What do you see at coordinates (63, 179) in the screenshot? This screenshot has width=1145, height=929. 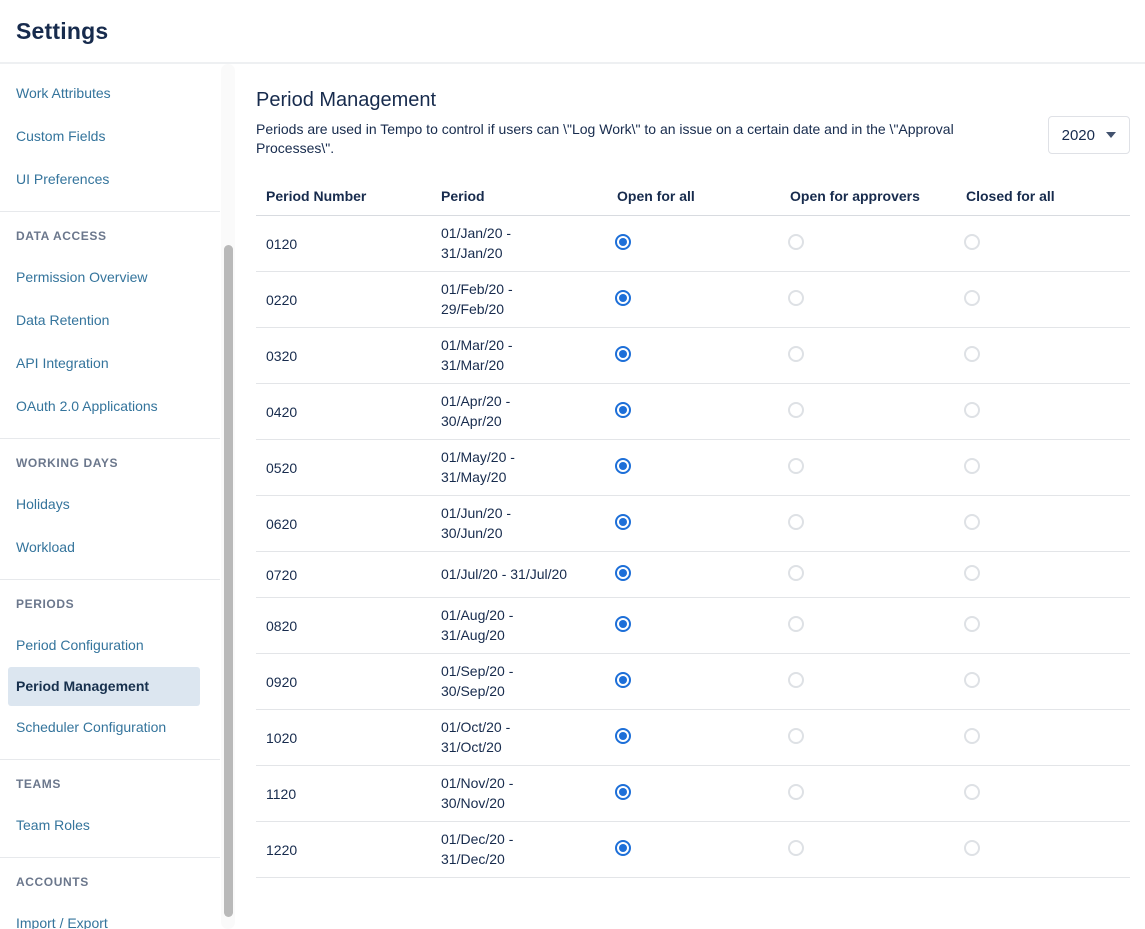 I see `sidebar-item-ui-preferences: UI Preferences` at bounding box center [63, 179].